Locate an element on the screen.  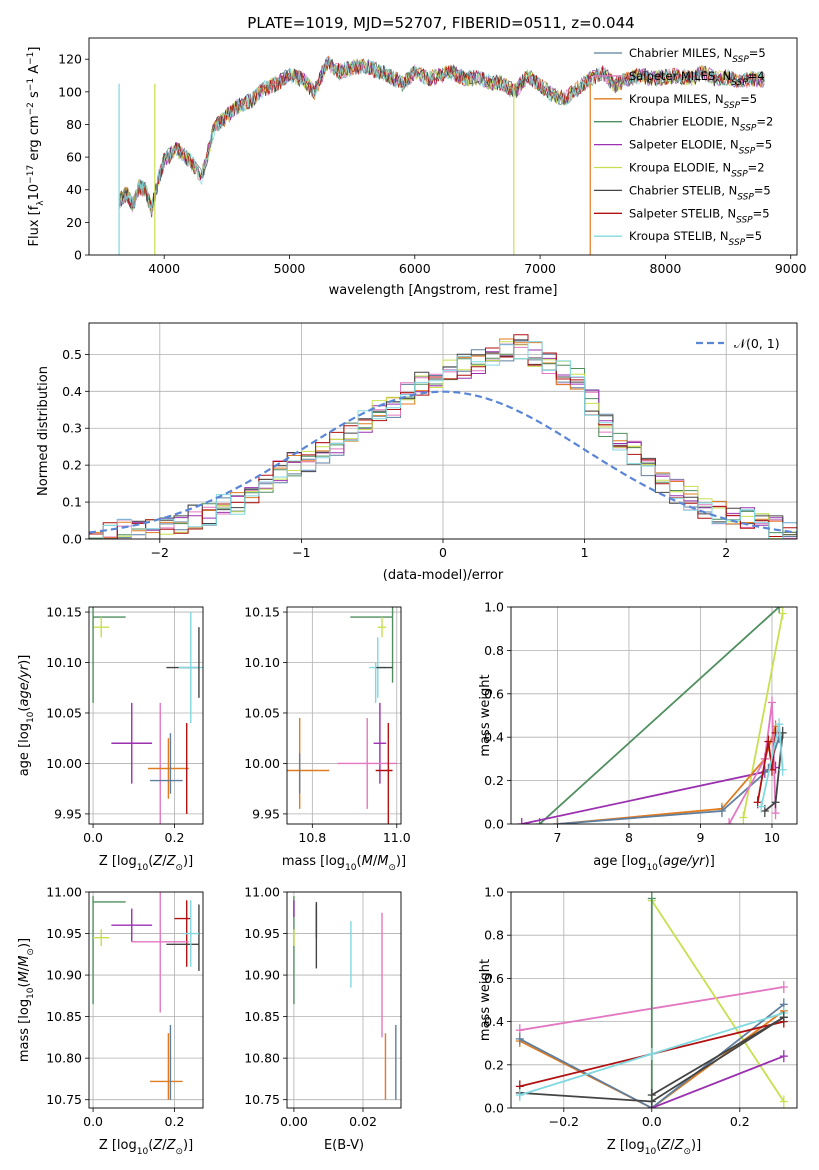
mass_vs_ebv-frame is located at coordinates (344, 1000).